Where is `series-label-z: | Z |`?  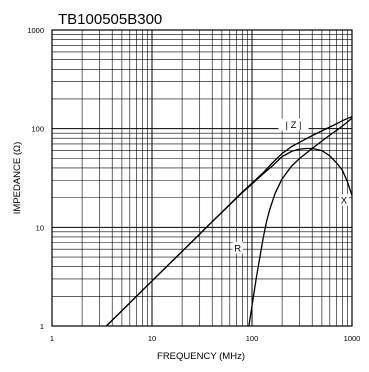
series-label-z: | Z | is located at coordinates (293, 125).